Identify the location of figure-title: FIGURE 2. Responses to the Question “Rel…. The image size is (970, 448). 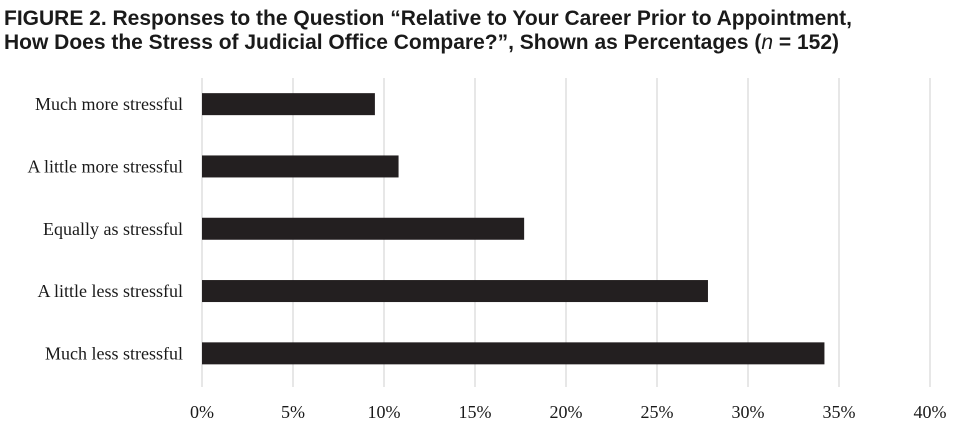
(485, 31).